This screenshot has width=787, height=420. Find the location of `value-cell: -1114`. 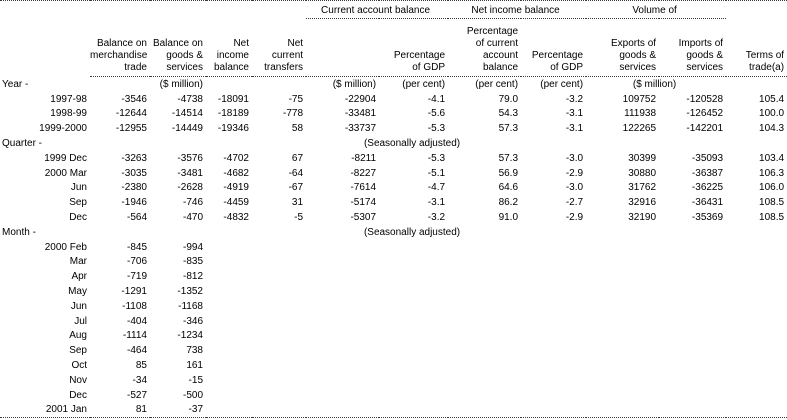

value-cell: -1114 is located at coordinates (134, 336).